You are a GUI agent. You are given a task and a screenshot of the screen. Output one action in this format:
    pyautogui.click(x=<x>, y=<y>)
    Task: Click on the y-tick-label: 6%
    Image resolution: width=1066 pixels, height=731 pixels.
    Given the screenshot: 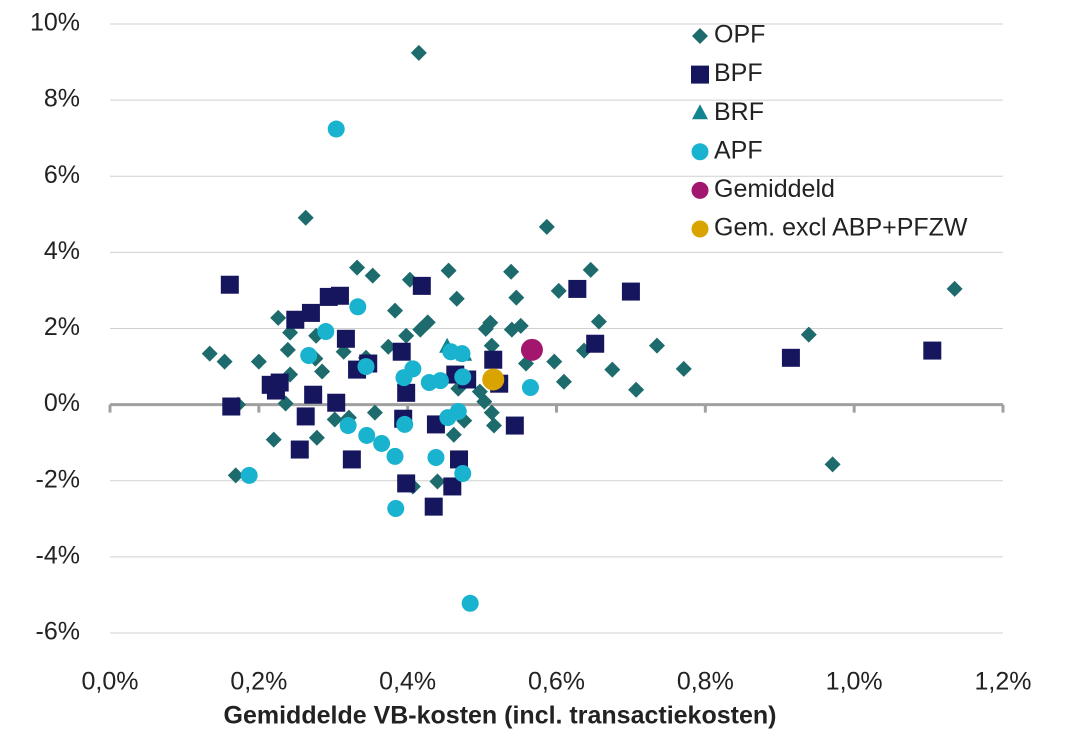 What is the action you would take?
    pyautogui.click(x=62, y=175)
    